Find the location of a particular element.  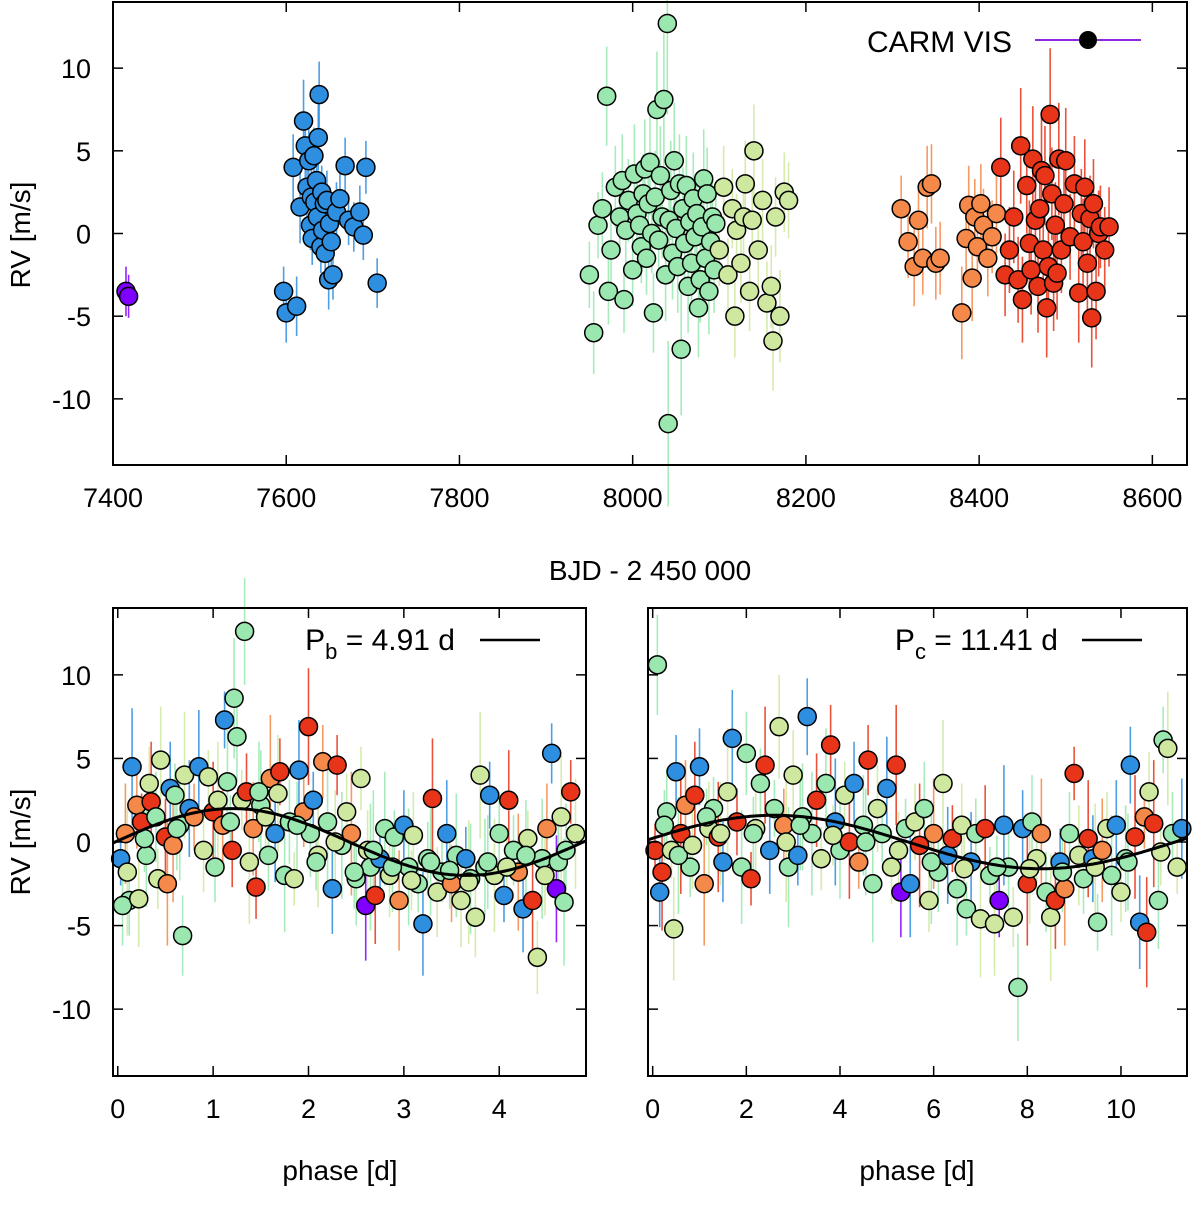

phase-b-xlabel: phase [d] is located at coordinates (339, 1170).